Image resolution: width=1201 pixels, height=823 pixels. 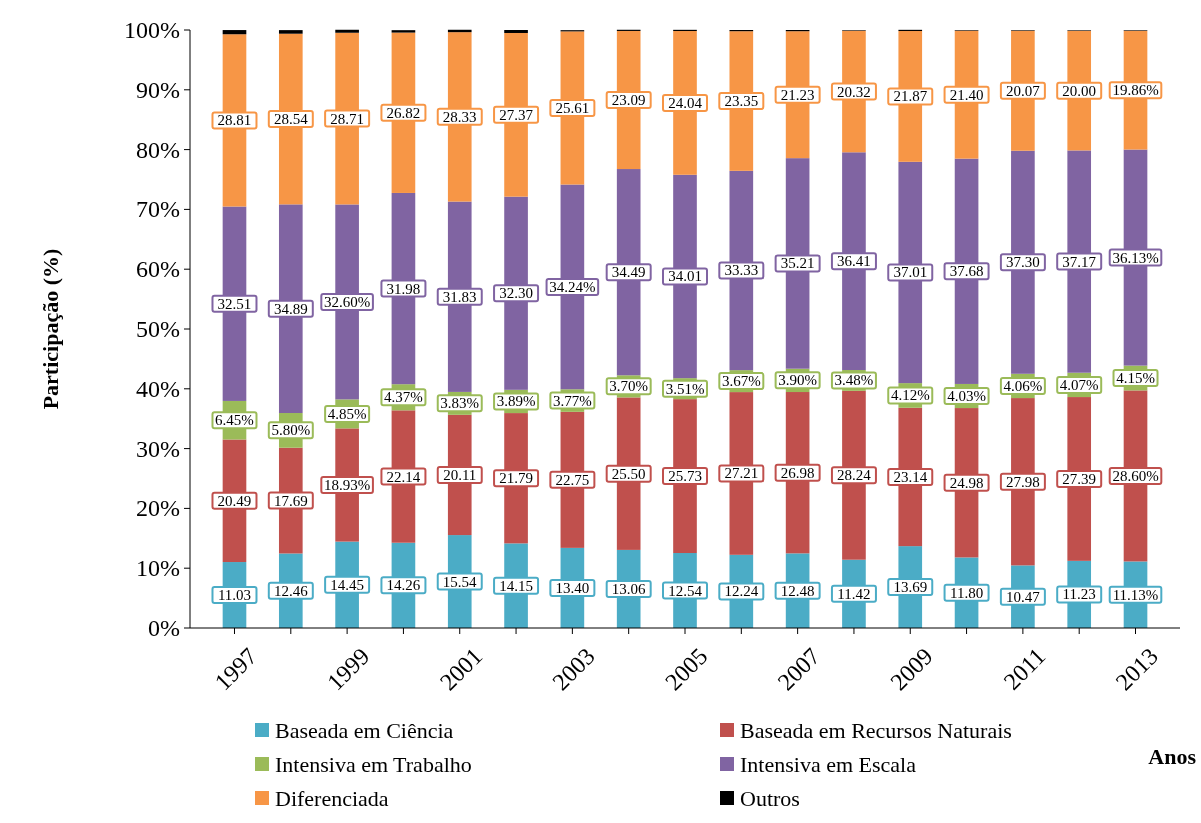 What do you see at coordinates (1135, 257) in the screenshot?
I see `data-label: 36.13%` at bounding box center [1135, 257].